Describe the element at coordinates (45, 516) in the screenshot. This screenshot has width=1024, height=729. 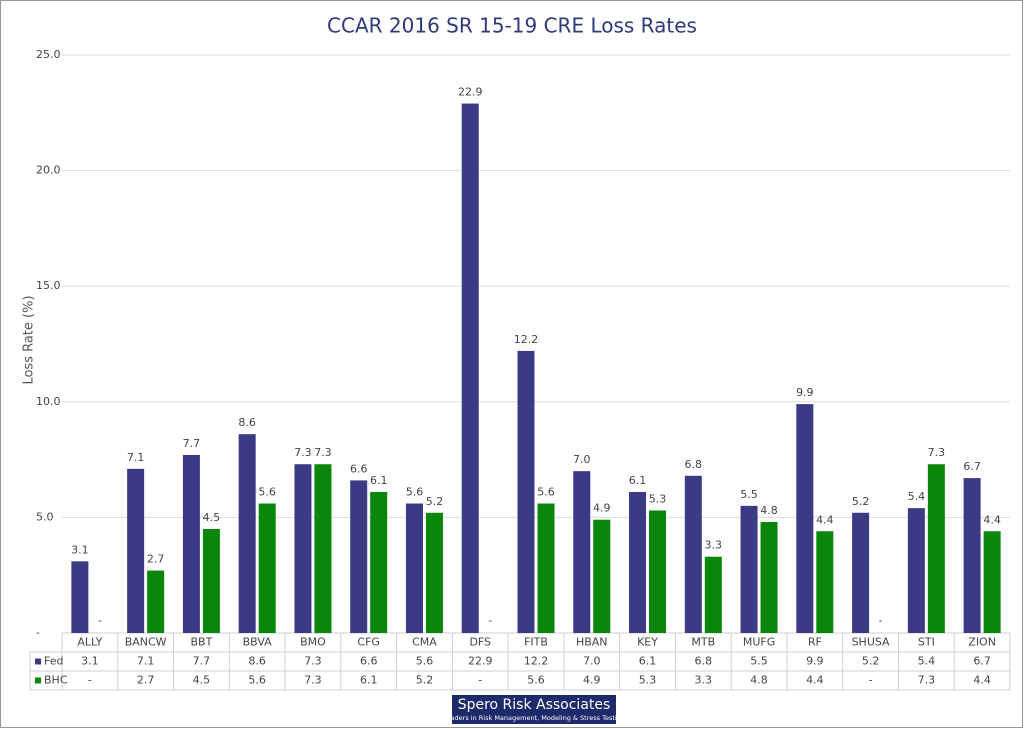
I see `y-tick-label: 5.0` at that location.